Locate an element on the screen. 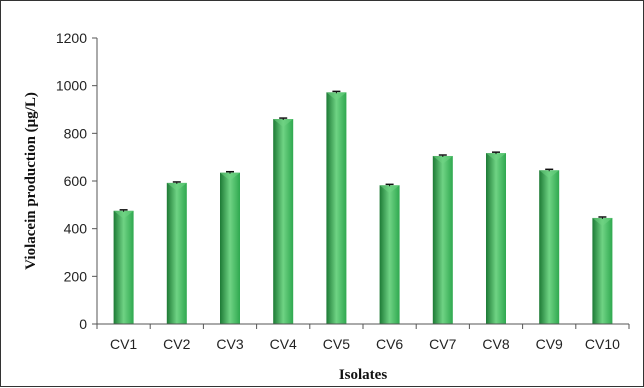 Image resolution: width=644 pixels, height=388 pixels. y-axis-ticks: 0 200 400 600 800 1000 1200 is located at coordinates (76, 181).